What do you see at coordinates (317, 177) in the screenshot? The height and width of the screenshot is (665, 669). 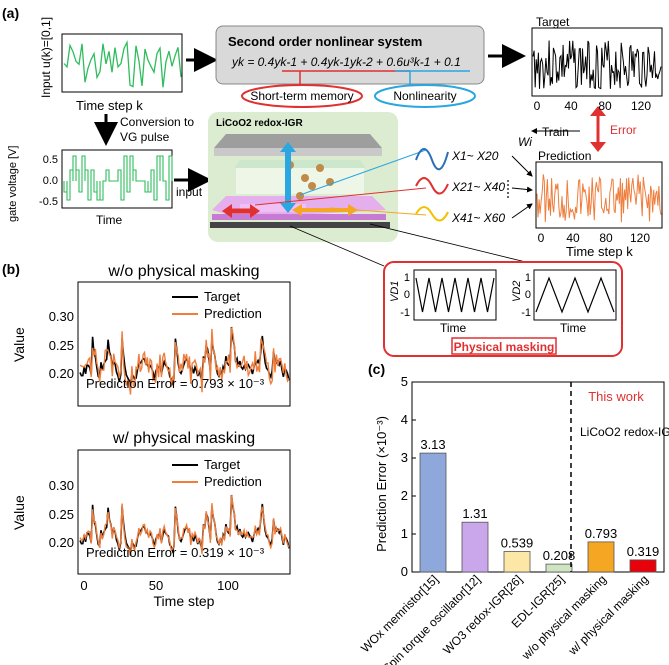 I see `device-illustration: LiCoO2 redox-IGR` at bounding box center [317, 177].